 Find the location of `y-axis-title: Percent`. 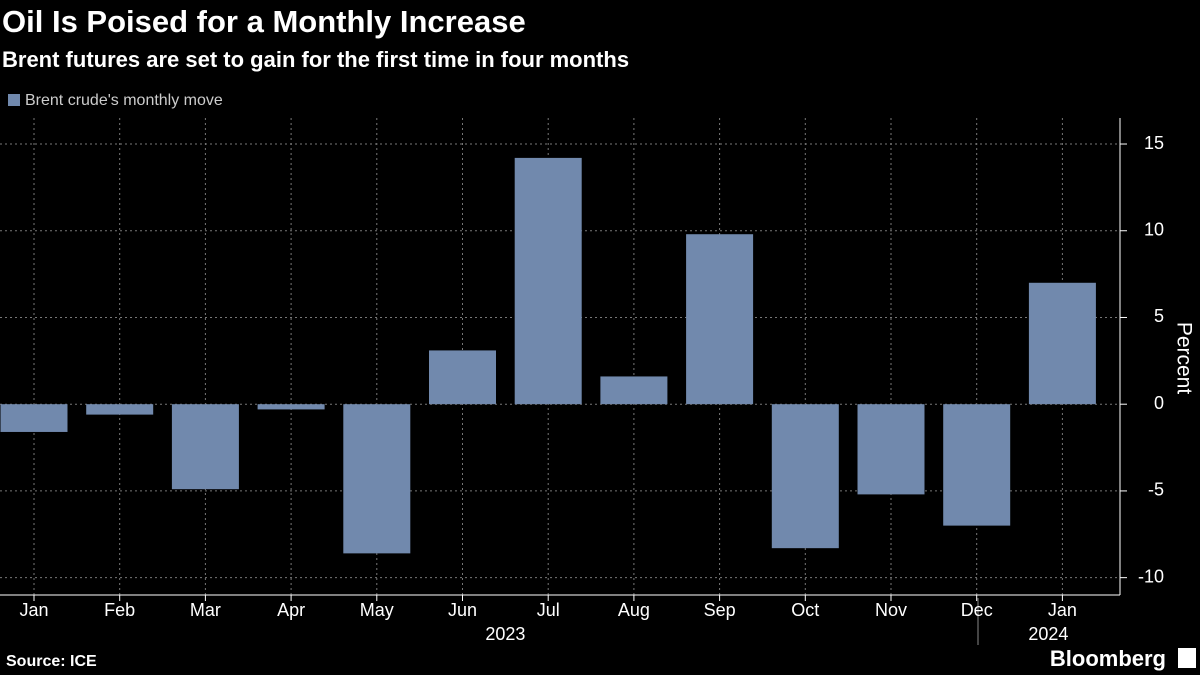

y-axis-title: Percent is located at coordinates (1183, 358).